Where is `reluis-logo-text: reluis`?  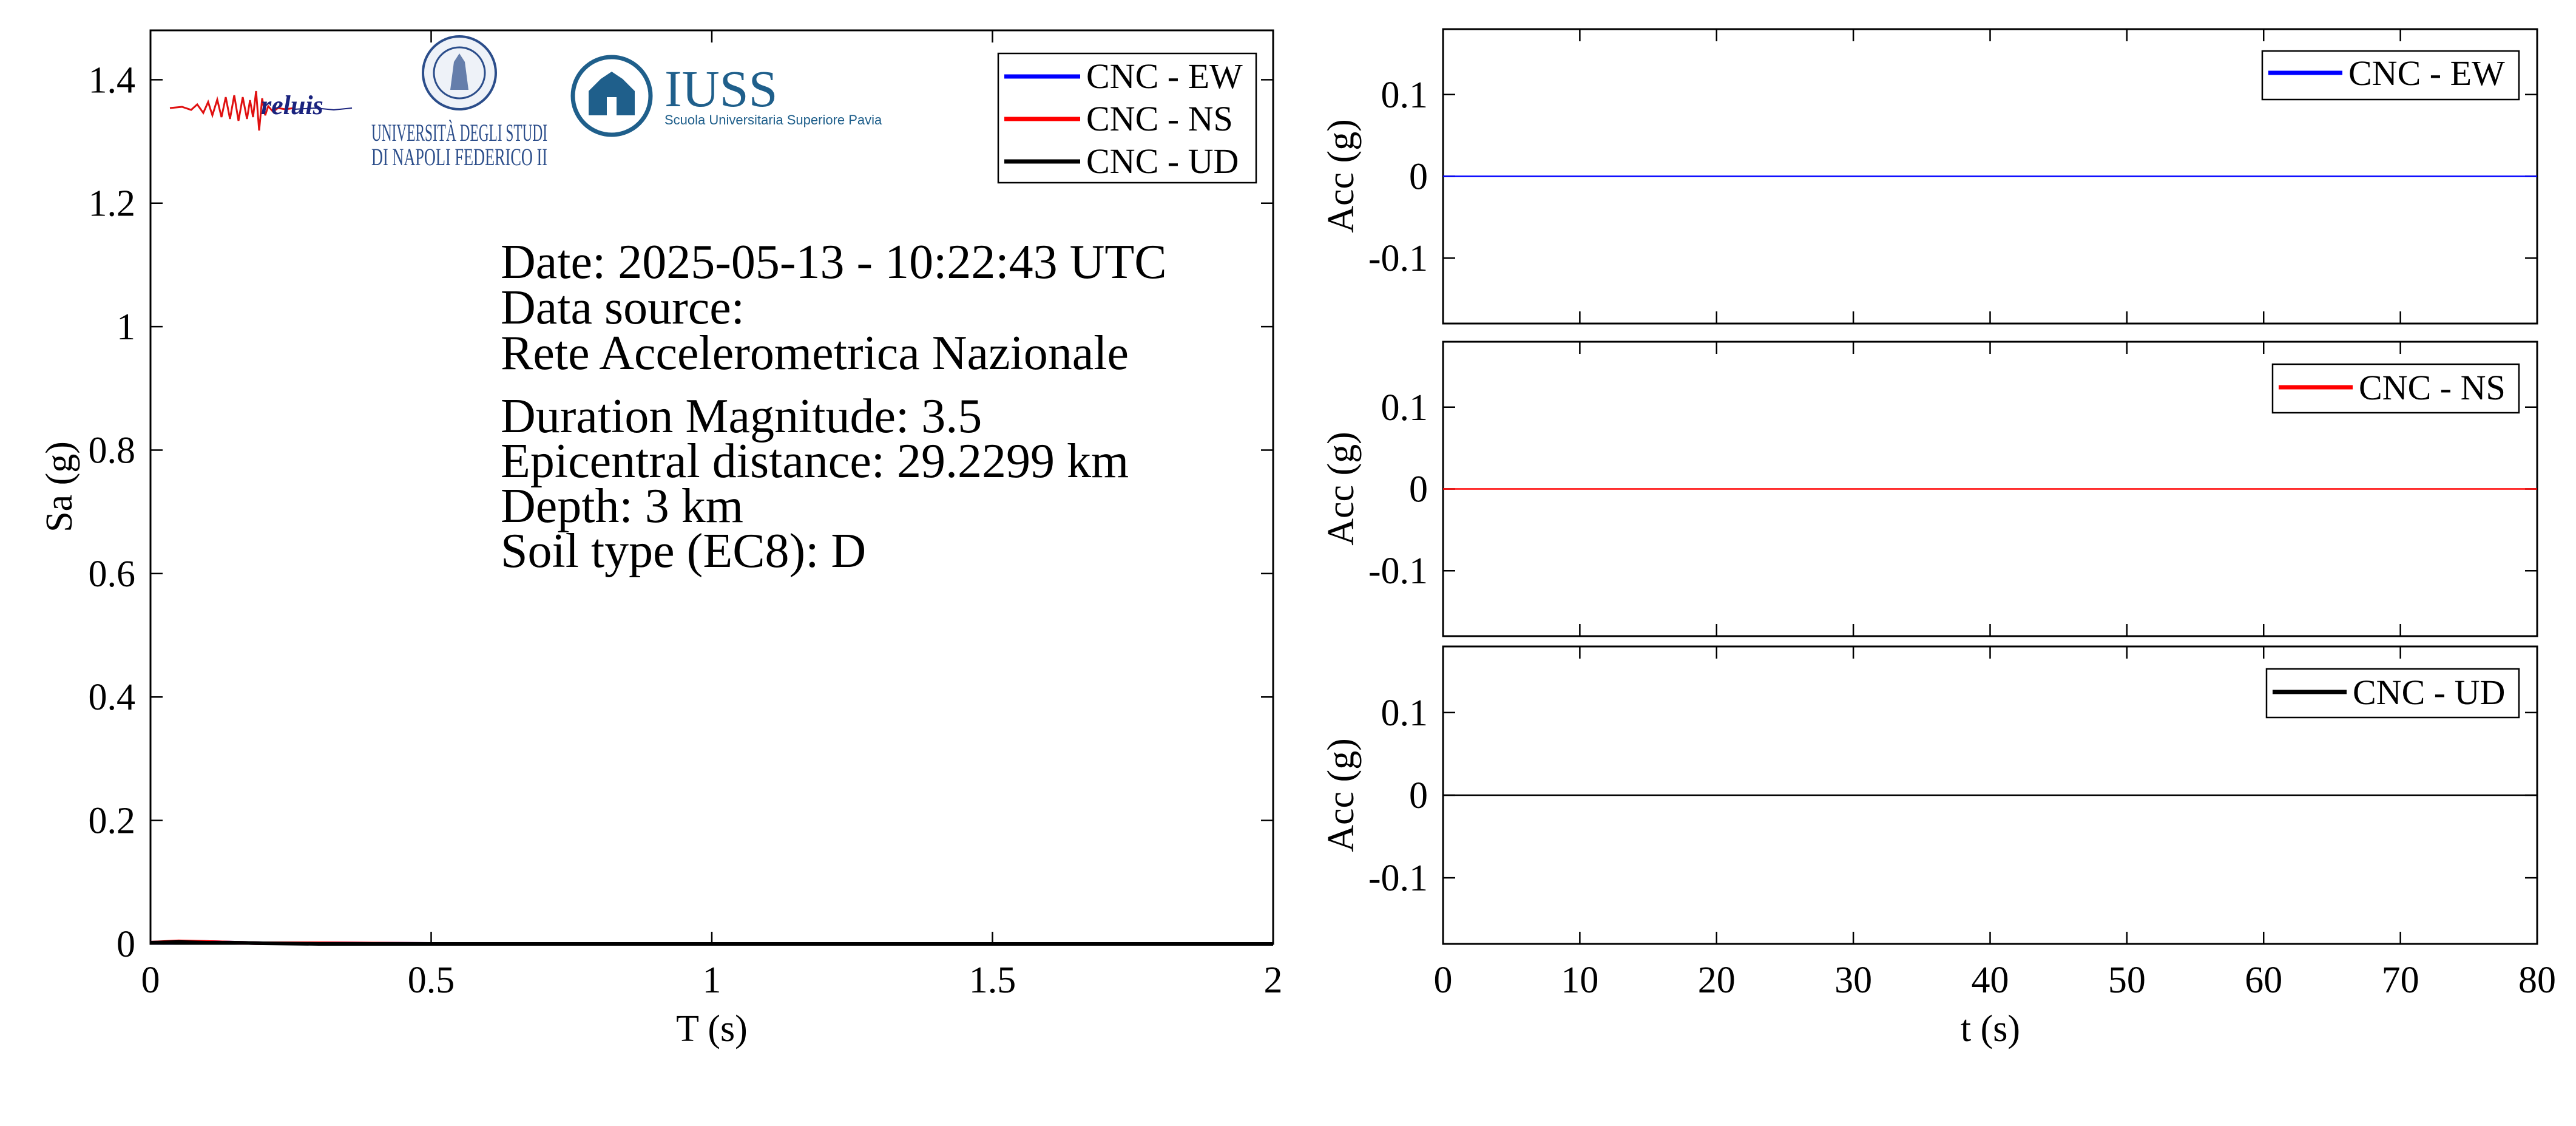
reluis-logo-text: reluis is located at coordinates (292, 105).